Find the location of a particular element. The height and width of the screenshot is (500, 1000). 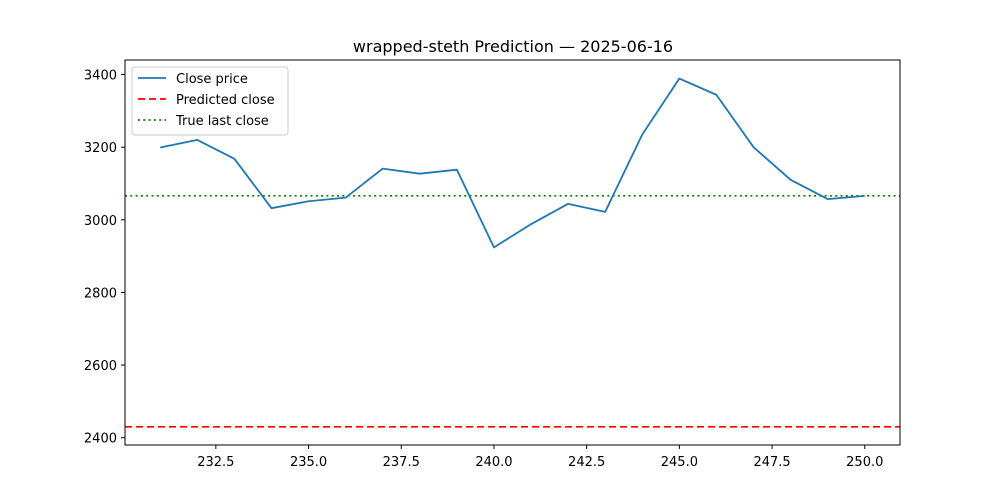

legend-label-true-last-close: True last close is located at coordinates (222, 121).